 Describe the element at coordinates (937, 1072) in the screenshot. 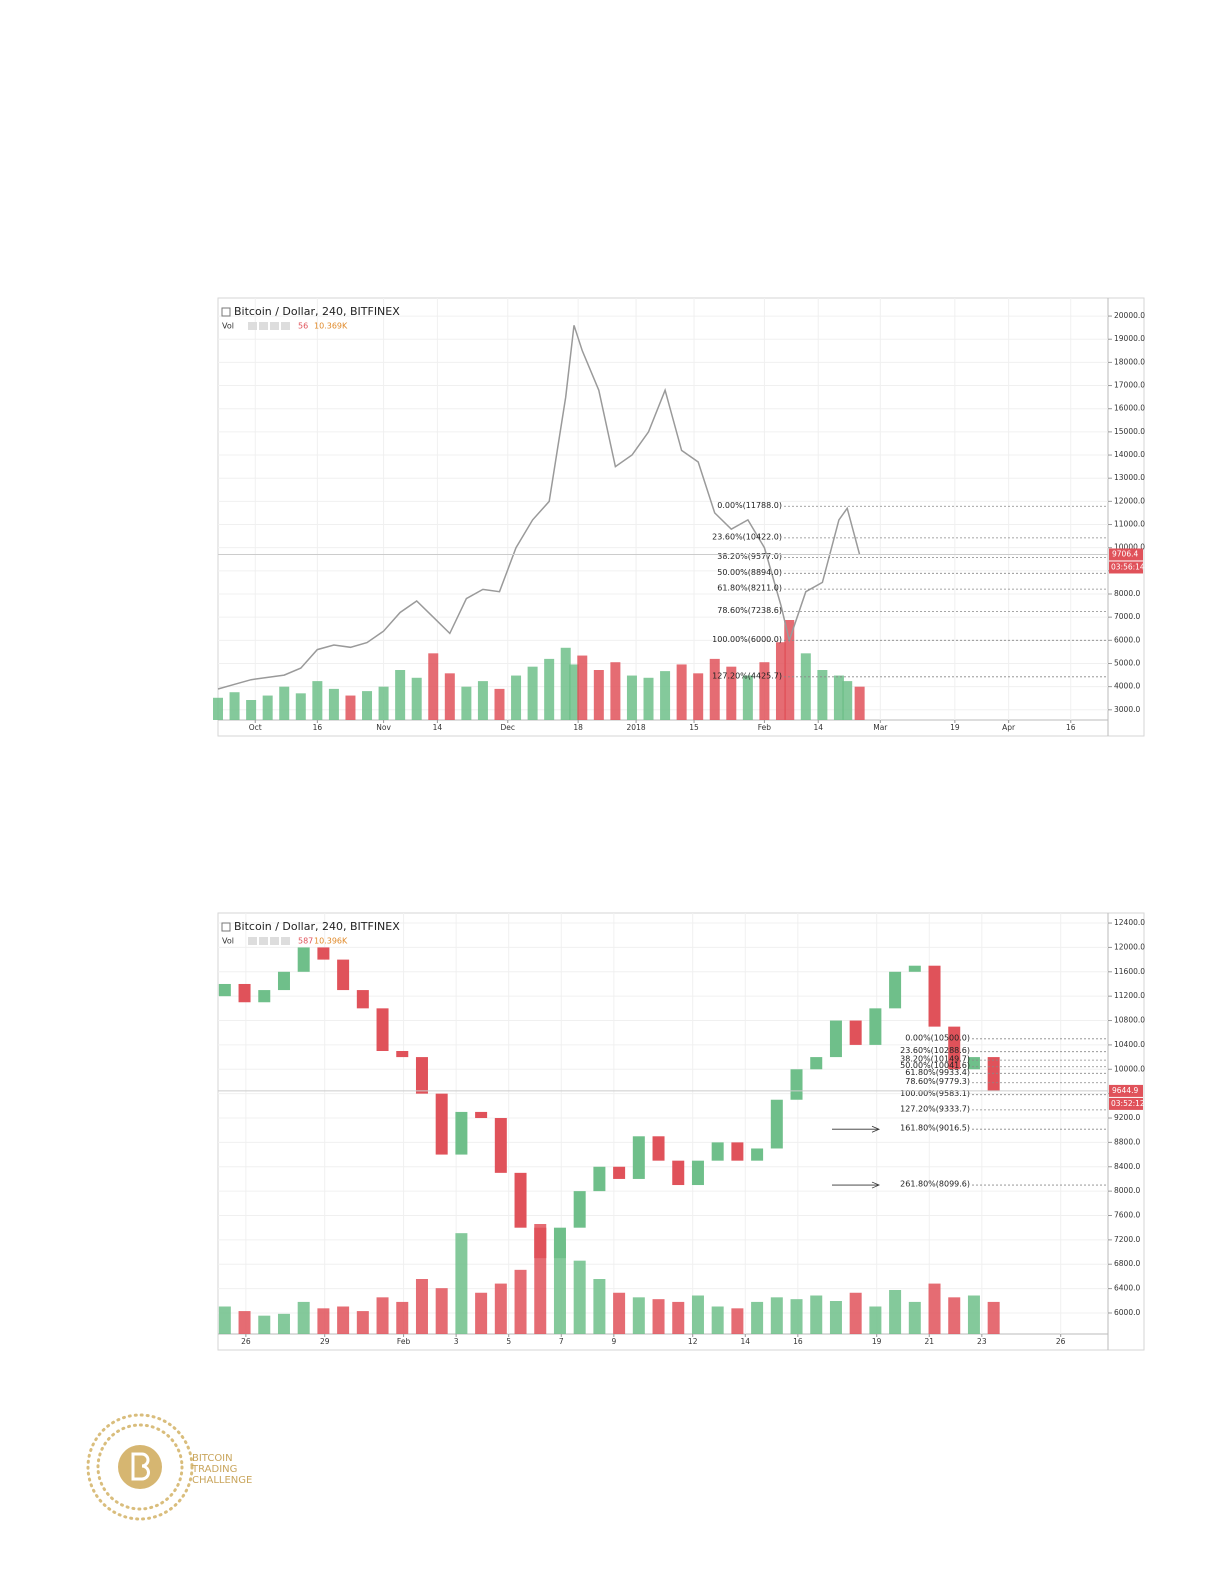

I see `fib-label: 61.80%(9933.4)` at that location.